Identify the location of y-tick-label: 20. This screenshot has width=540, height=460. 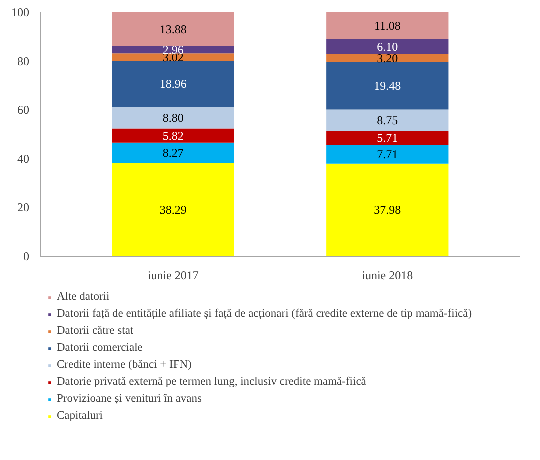
(24, 207).